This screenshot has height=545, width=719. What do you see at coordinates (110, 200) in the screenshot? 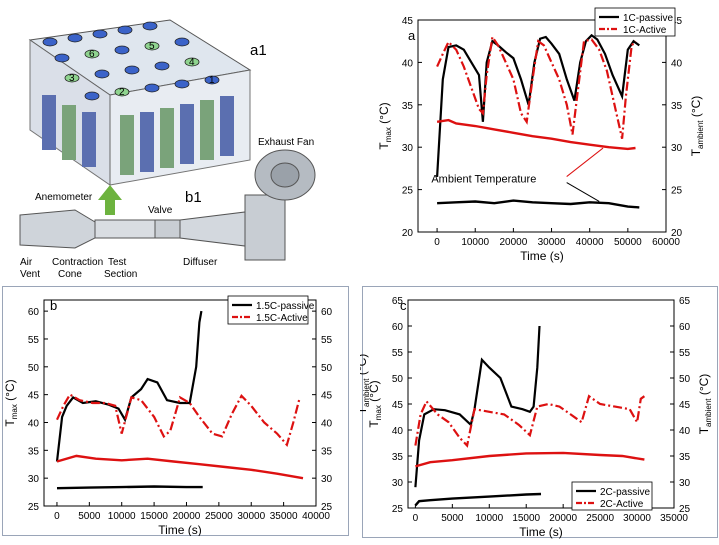
I see `flow-arrow` at bounding box center [110, 200].